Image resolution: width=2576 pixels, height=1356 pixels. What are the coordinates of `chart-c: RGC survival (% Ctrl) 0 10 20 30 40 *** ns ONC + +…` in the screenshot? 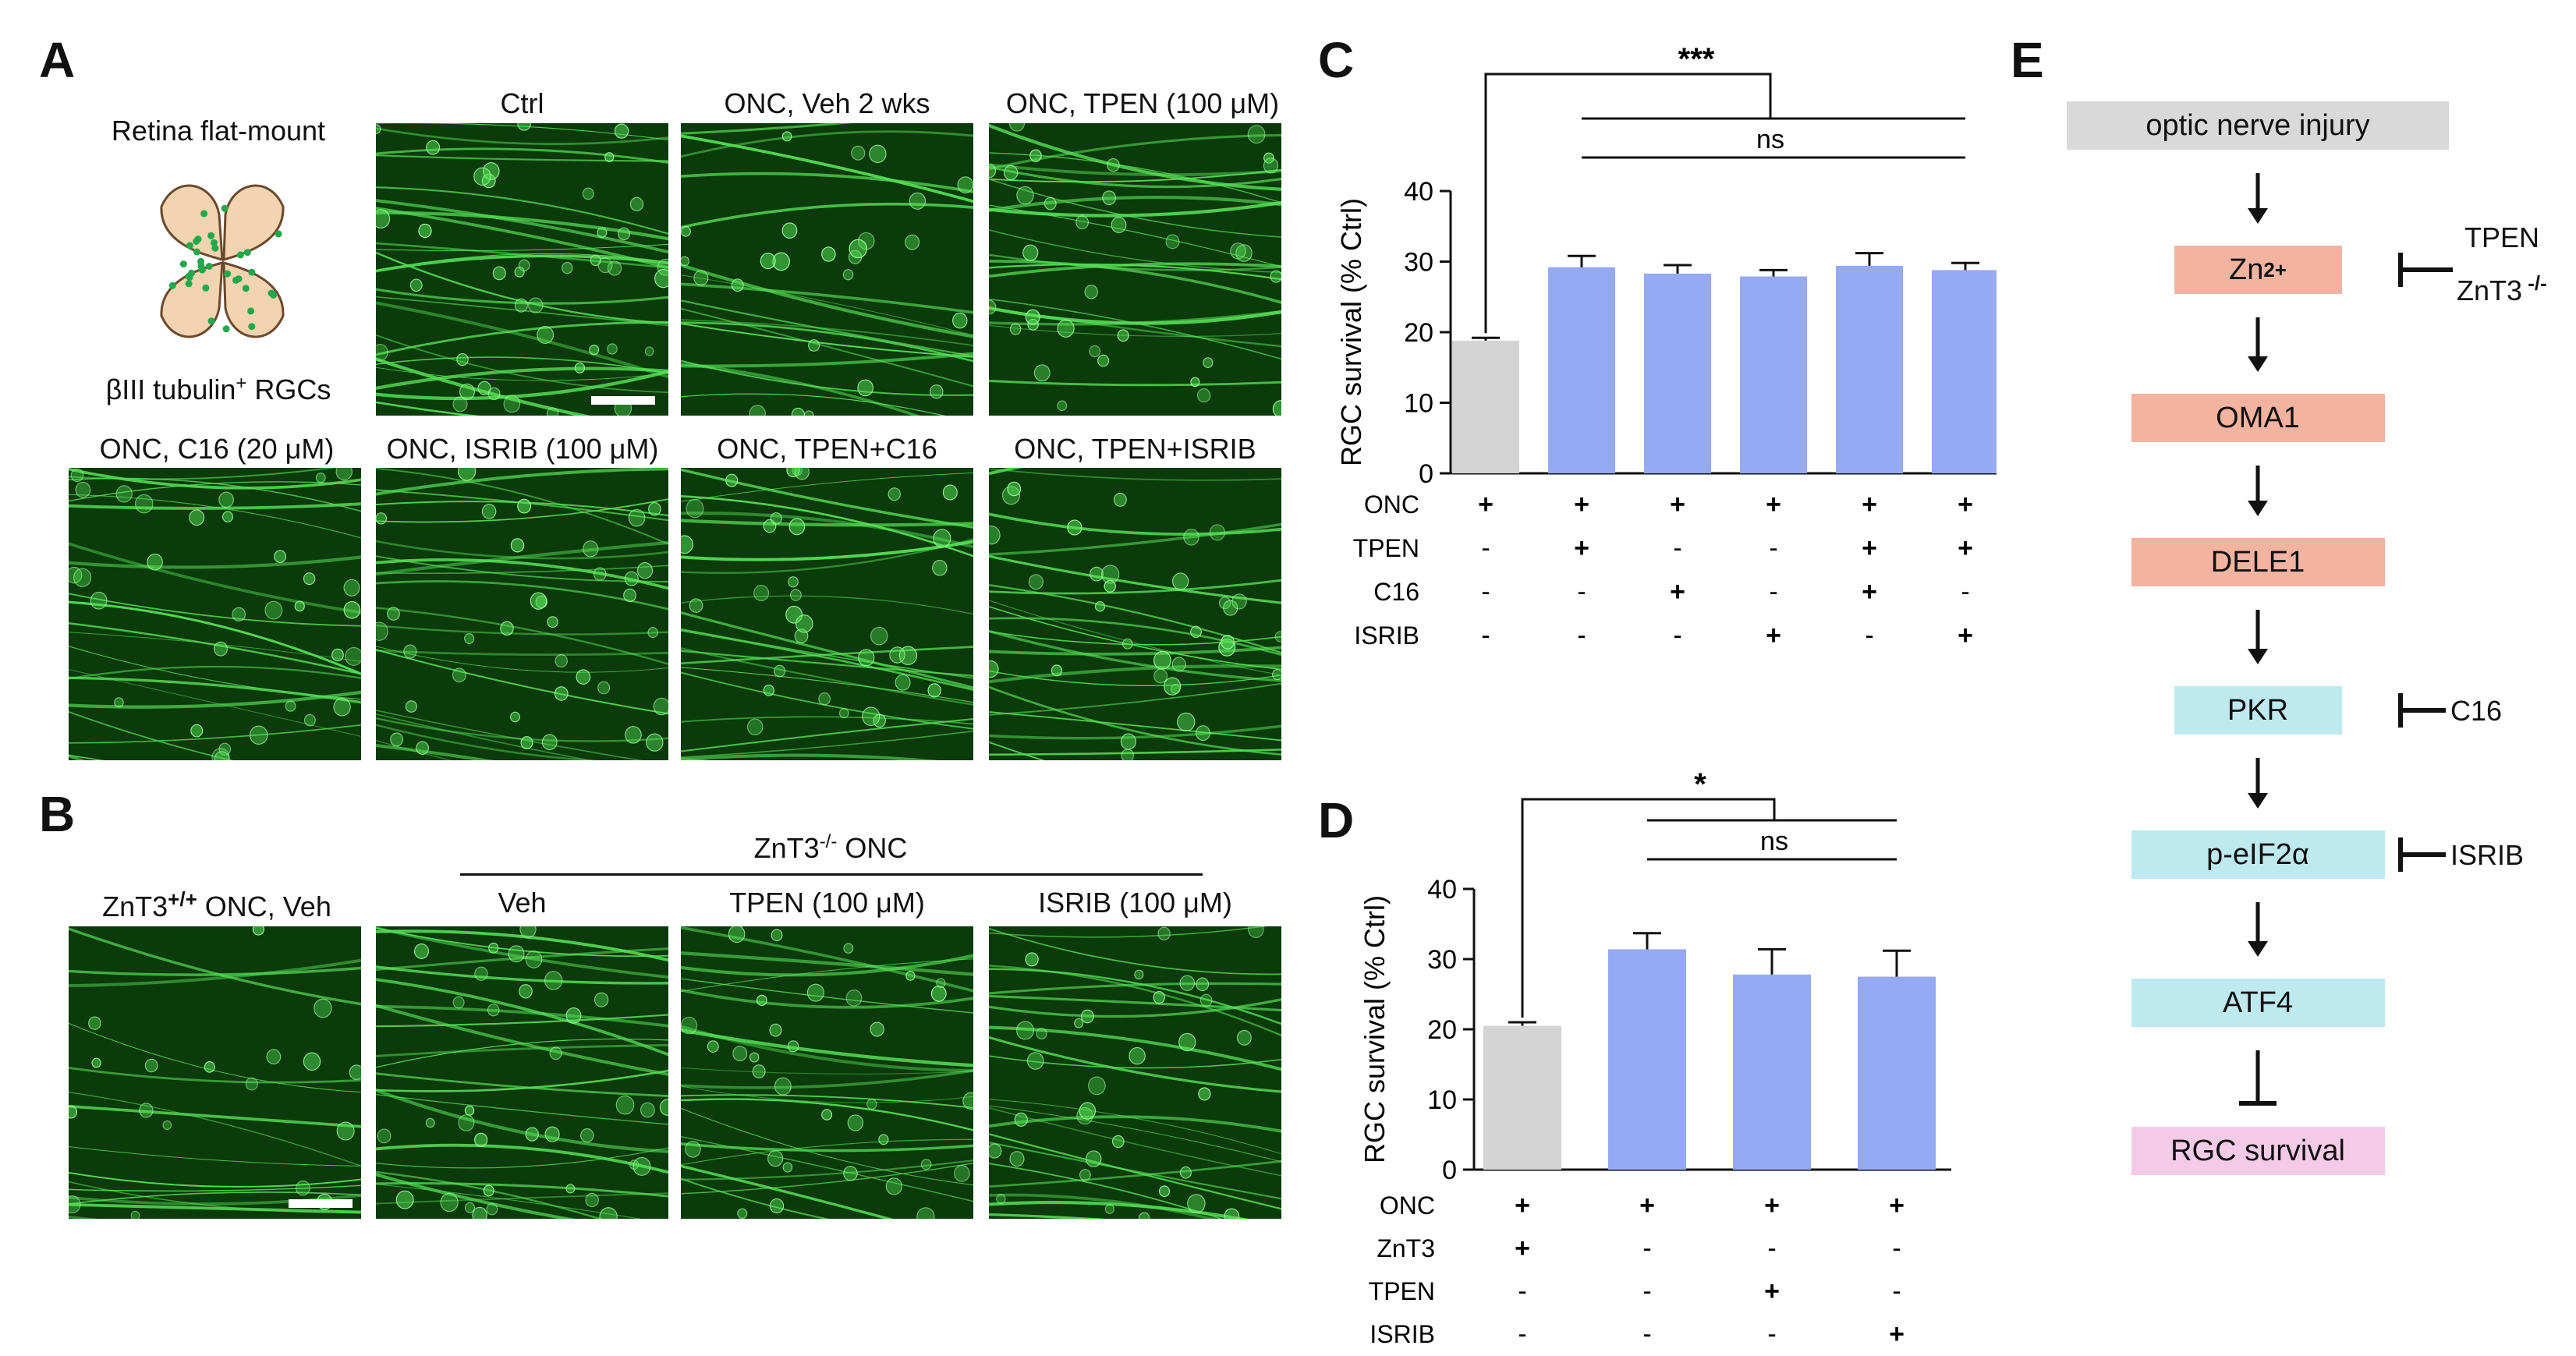 It's located at (1666, 348).